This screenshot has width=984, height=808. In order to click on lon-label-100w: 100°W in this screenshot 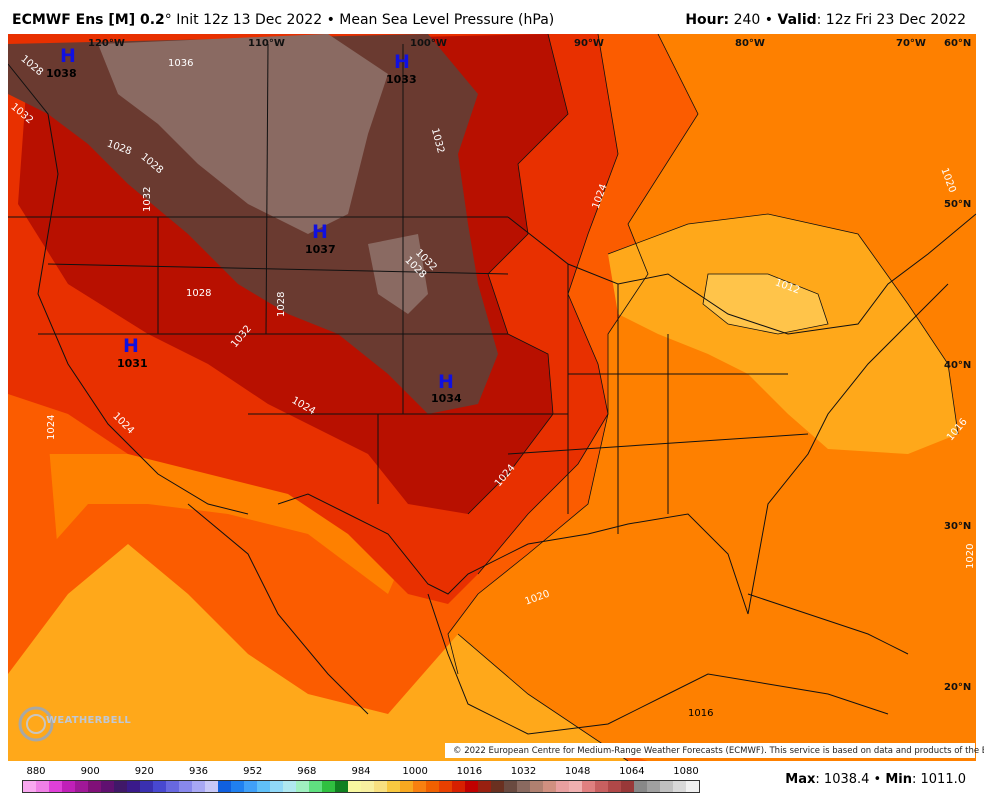, I will do `click(428, 43)`.